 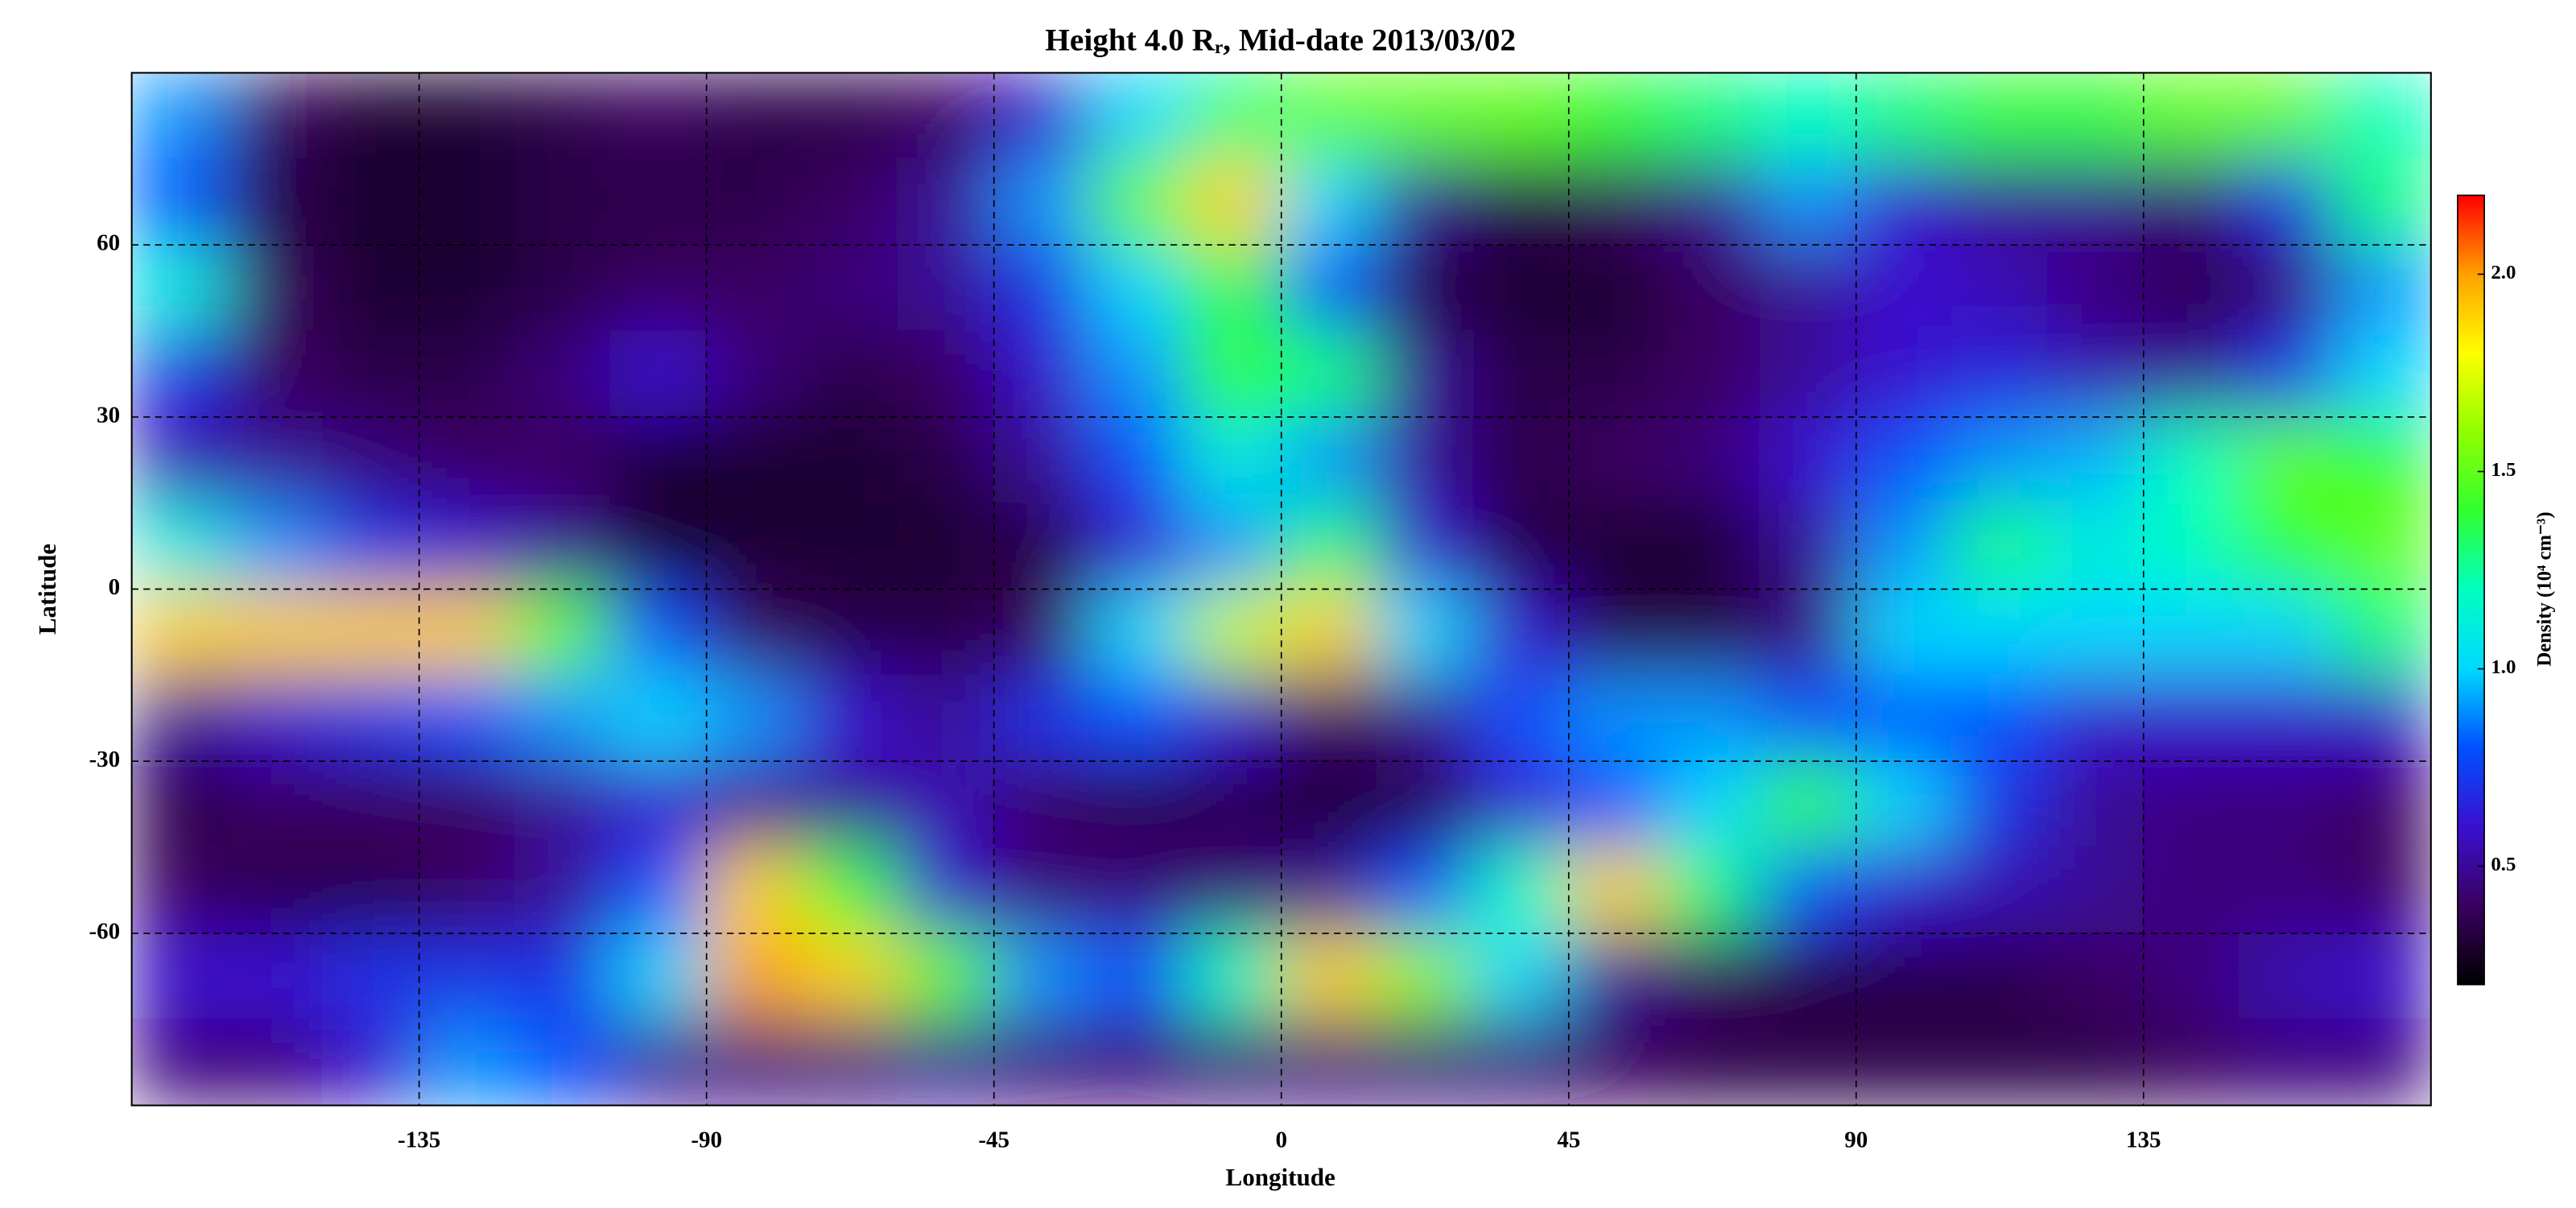 I want to click on y-tick-label: 30, so click(x=108, y=415).